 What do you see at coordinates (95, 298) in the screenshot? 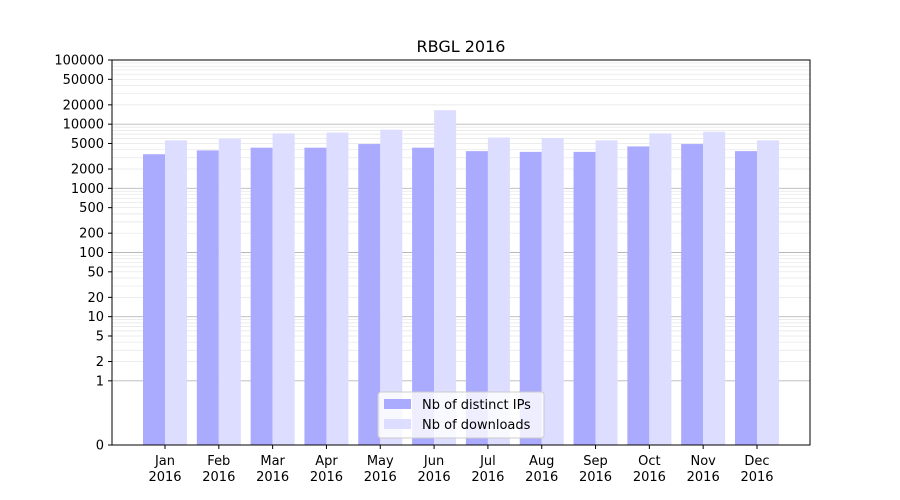
I see `y-tick-label: 20` at bounding box center [95, 298].